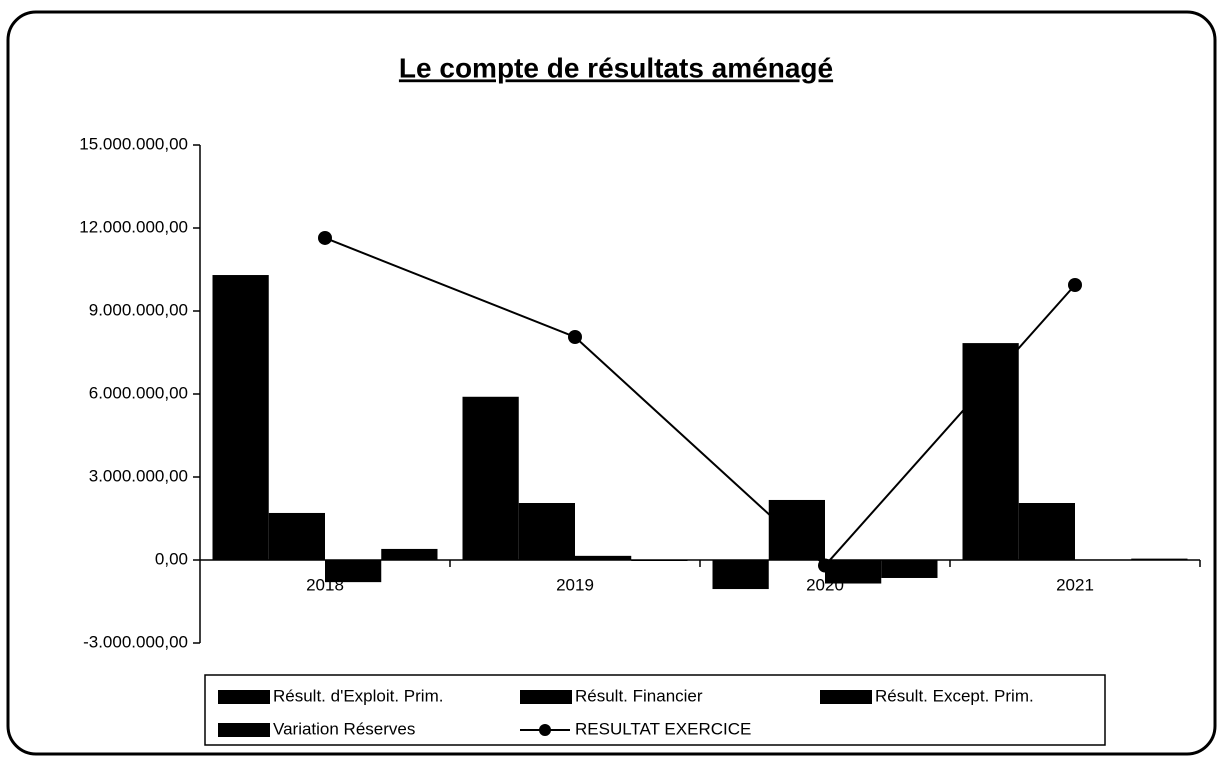  I want to click on y-tick-label: 12.000.000,00, so click(133, 226).